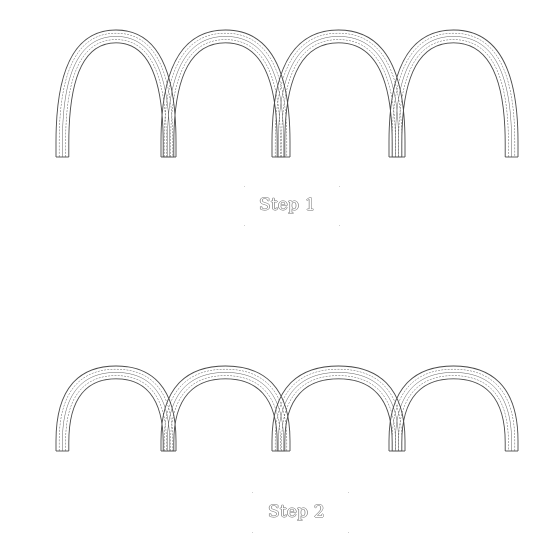 This screenshot has width=551, height=551. What do you see at coordinates (296, 512) in the screenshot?
I see `step-2-label: Step 2` at bounding box center [296, 512].